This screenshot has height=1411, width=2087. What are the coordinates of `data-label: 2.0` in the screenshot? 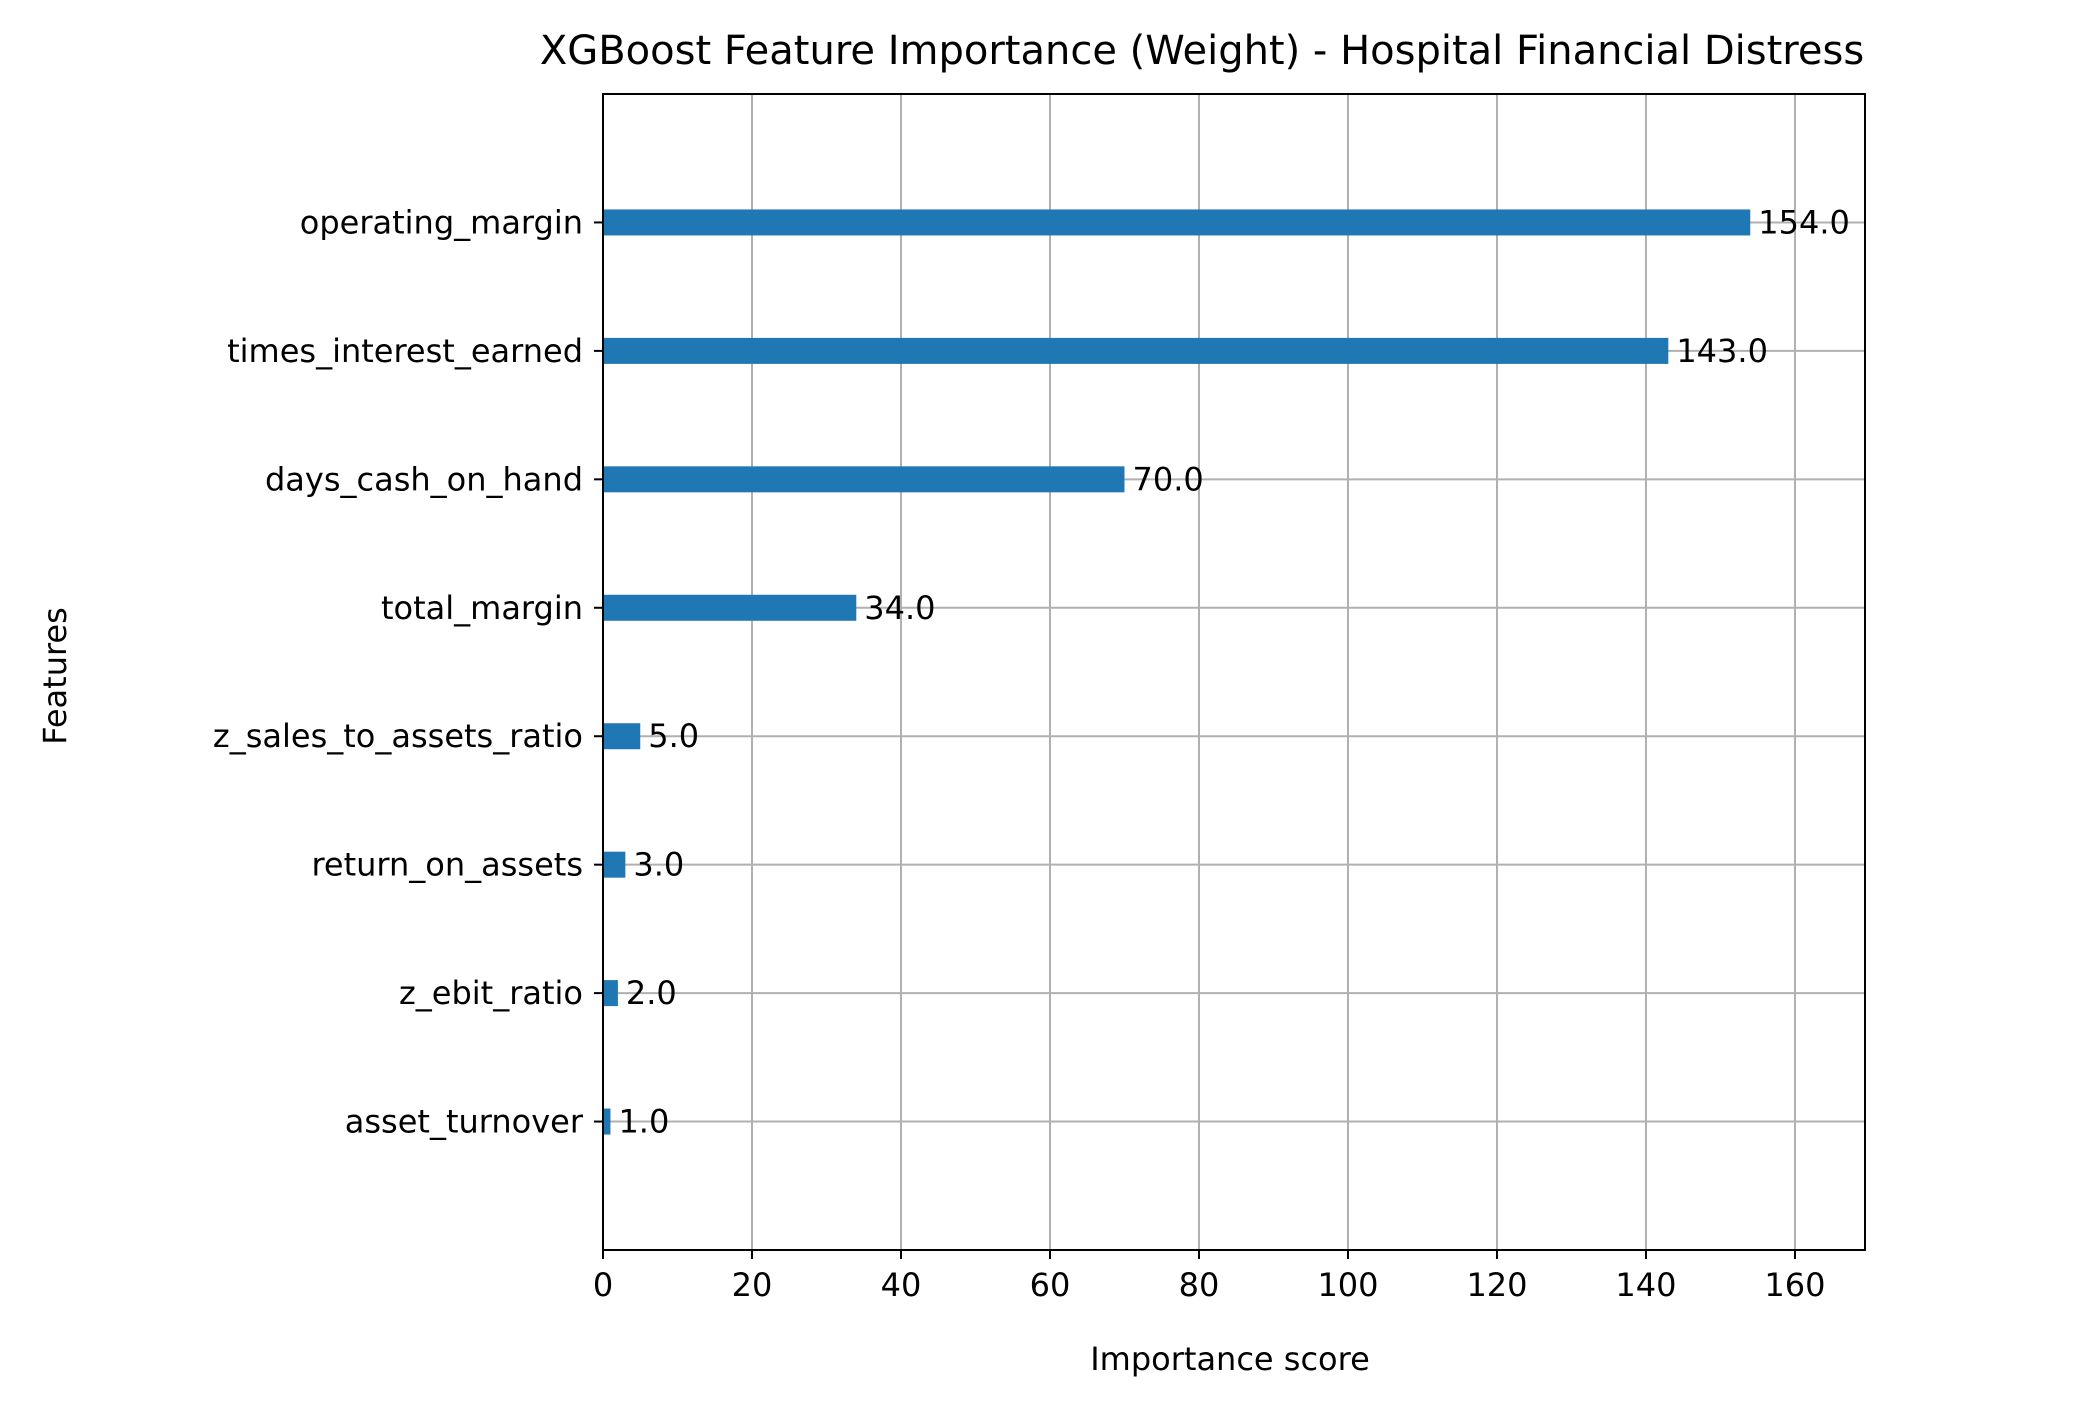 It's located at (651, 993).